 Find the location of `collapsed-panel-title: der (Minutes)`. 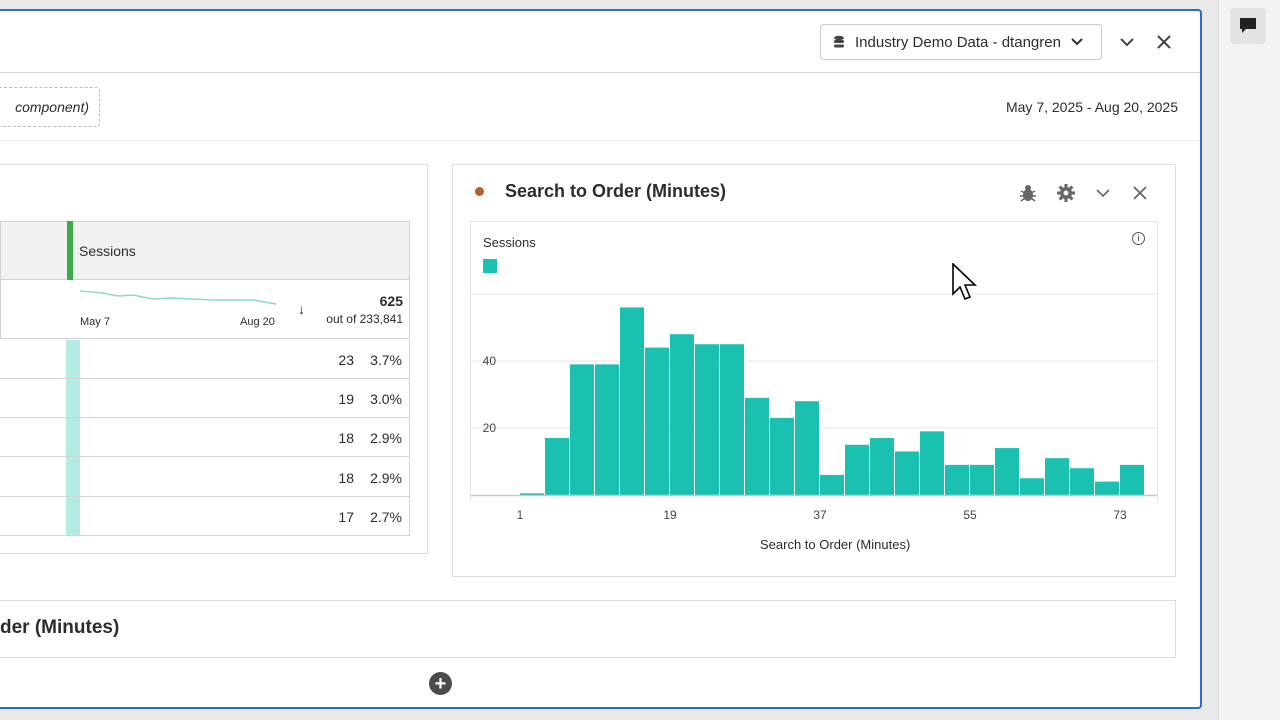

collapsed-panel-title: der (Minutes) is located at coordinates (60, 627).